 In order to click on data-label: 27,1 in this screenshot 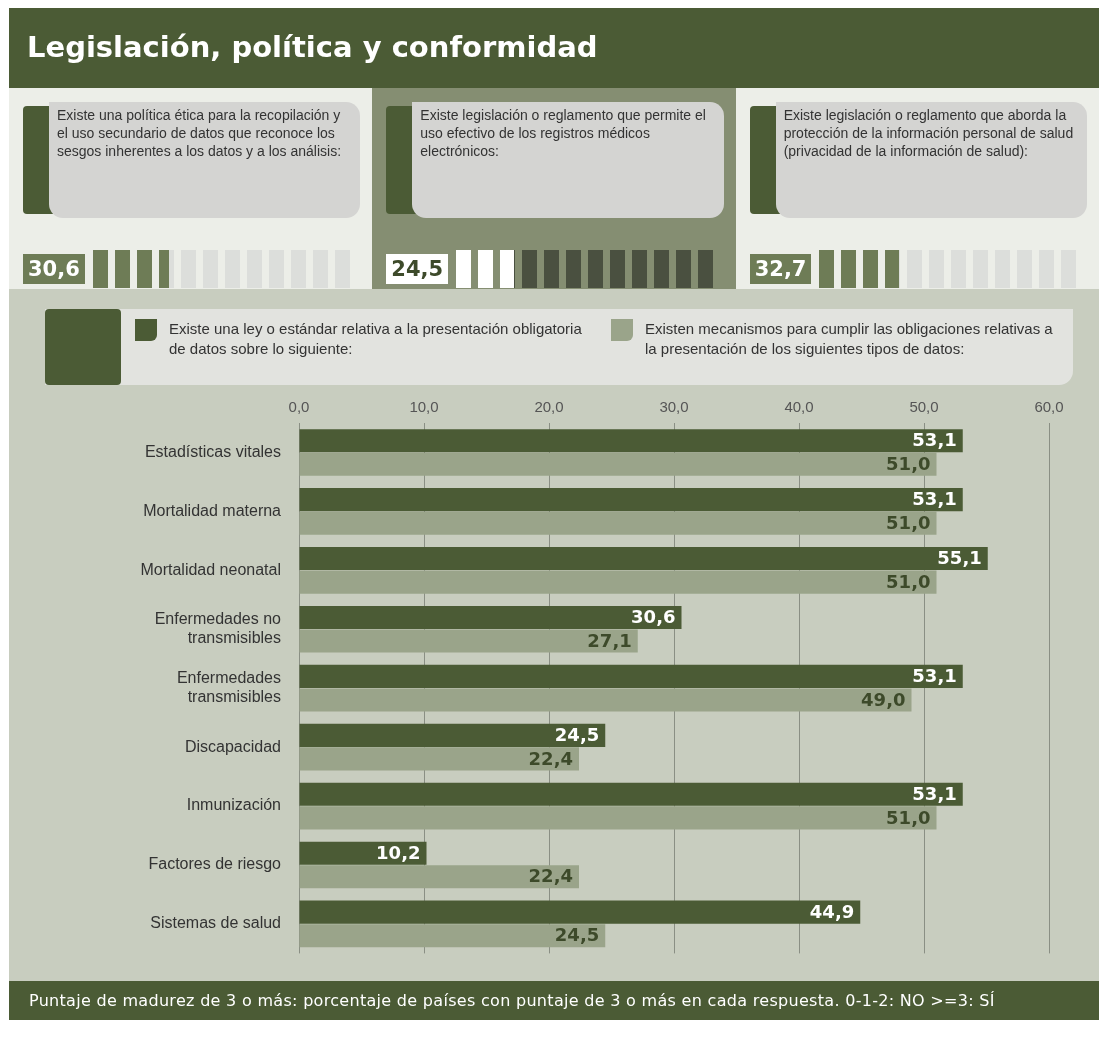, I will do `click(609, 640)`.